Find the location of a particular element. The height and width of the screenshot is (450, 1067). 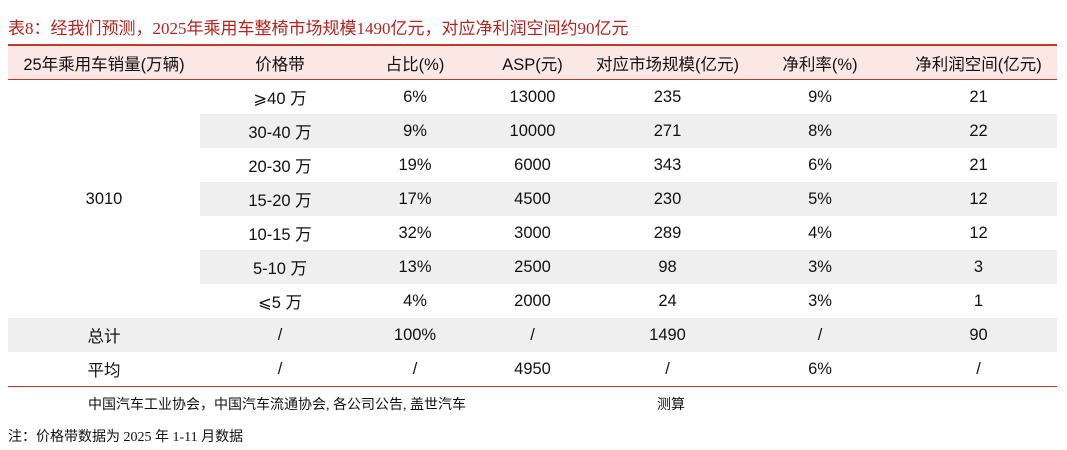

table-row: 10-15 万 32% 3000 289 4% 12 is located at coordinates (532, 233).